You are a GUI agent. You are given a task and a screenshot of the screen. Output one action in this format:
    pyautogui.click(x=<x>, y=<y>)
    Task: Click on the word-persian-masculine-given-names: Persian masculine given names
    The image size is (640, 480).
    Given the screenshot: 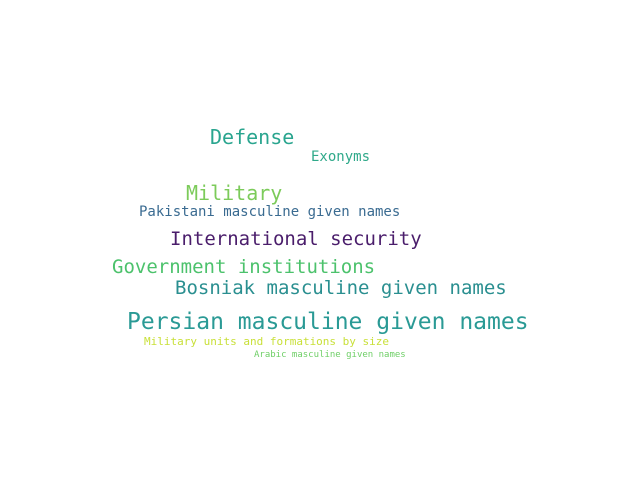 What is the action you would take?
    pyautogui.click(x=328, y=322)
    